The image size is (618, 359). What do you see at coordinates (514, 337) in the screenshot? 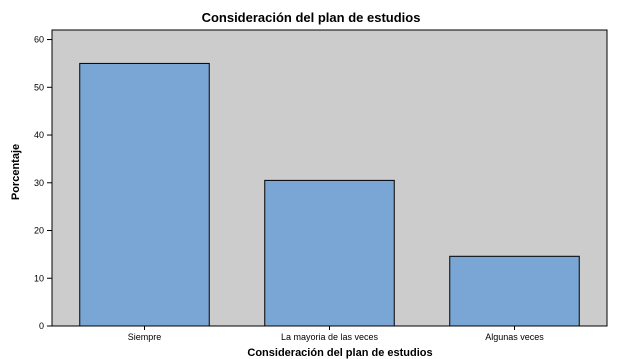
I see `x-tick-label: Algunas veces` at bounding box center [514, 337].